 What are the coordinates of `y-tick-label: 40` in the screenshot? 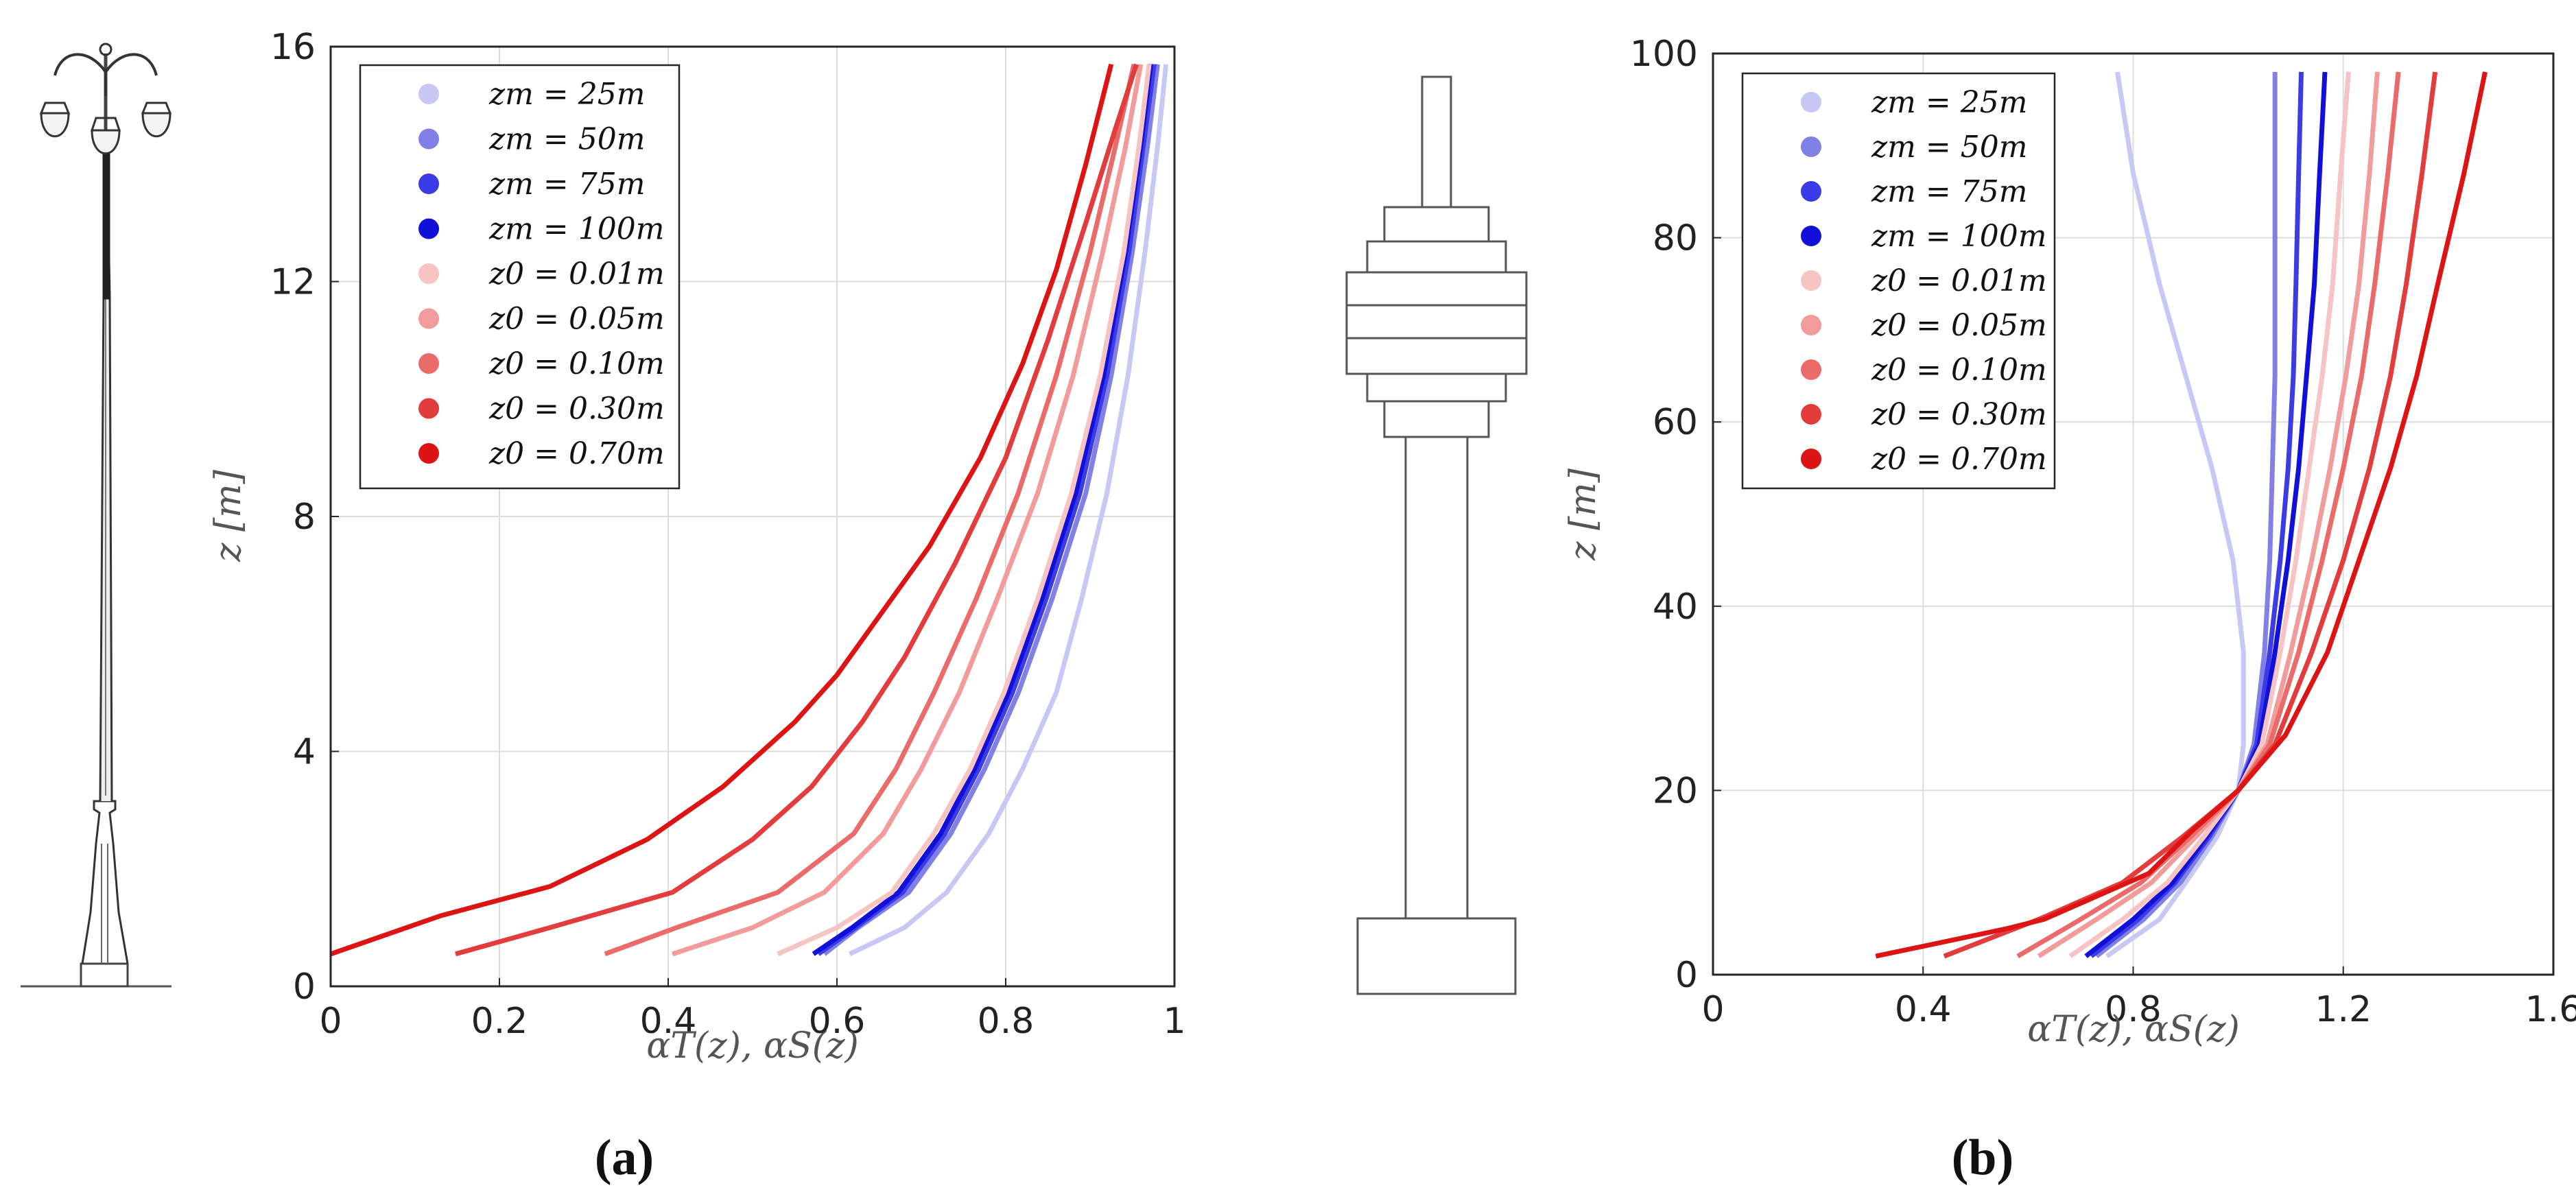 It's located at (1675, 607).